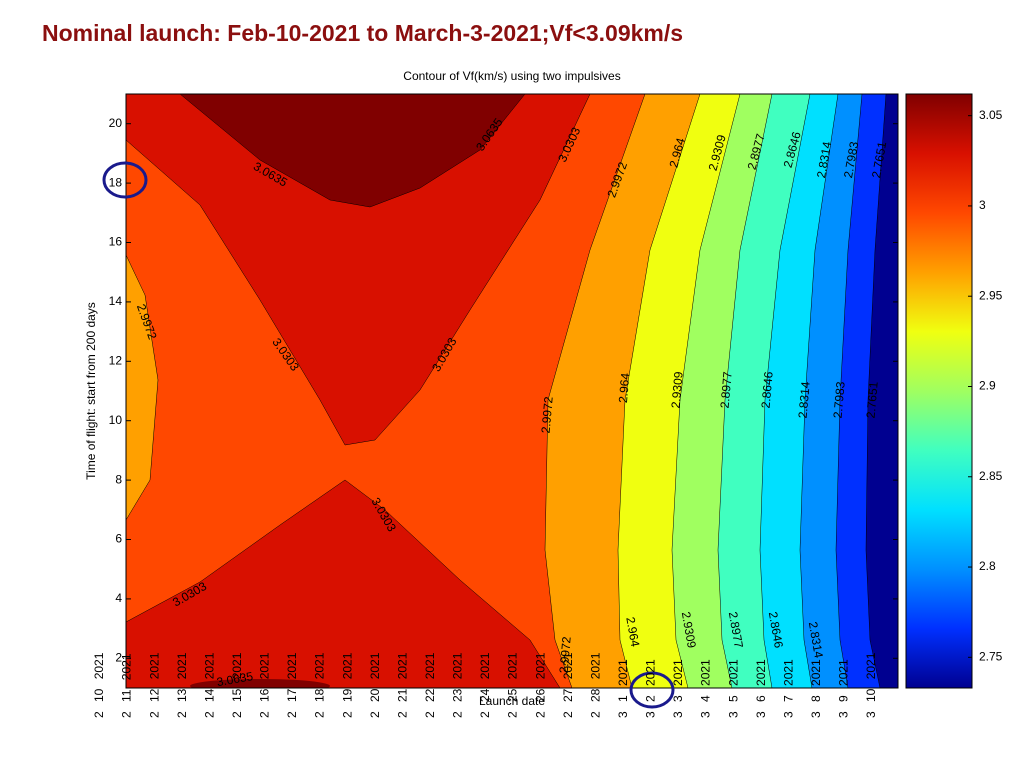 The height and width of the screenshot is (773, 1024). I want to click on x-tick-label: 2 23 2021, so click(458, 685).